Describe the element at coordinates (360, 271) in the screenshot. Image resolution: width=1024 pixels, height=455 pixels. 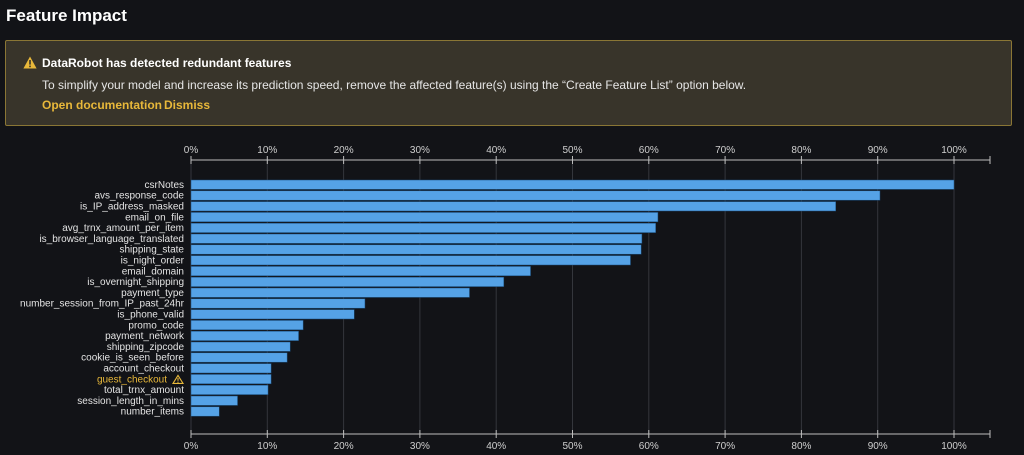
I see `bar-email_domain` at that location.